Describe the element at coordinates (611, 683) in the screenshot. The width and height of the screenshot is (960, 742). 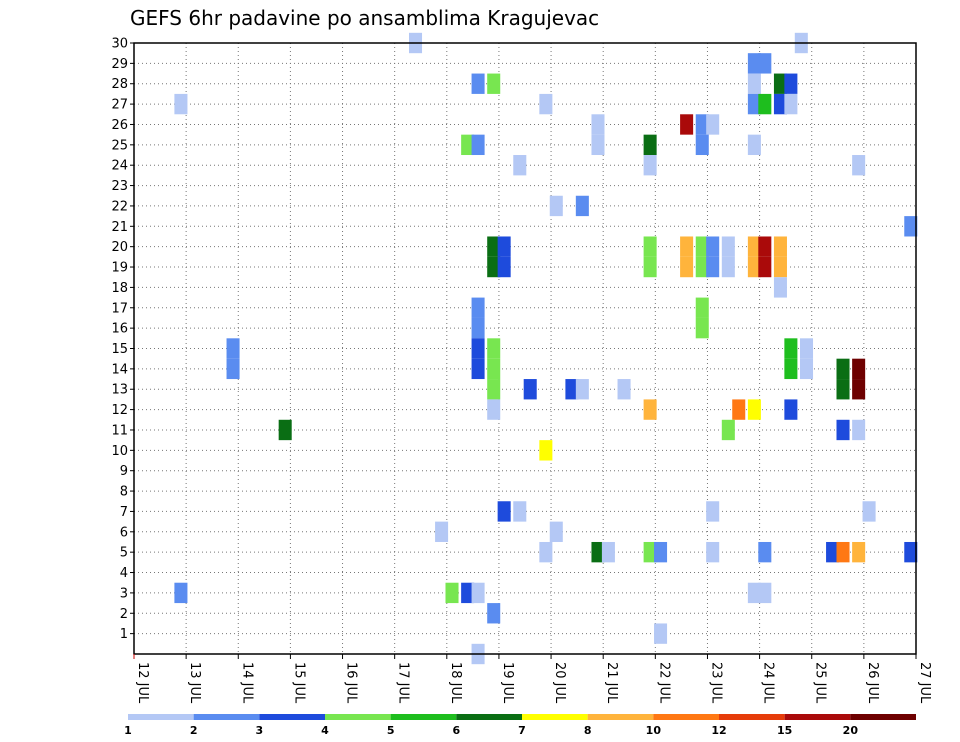
I see `x-tick-label: 21 JUL` at that location.